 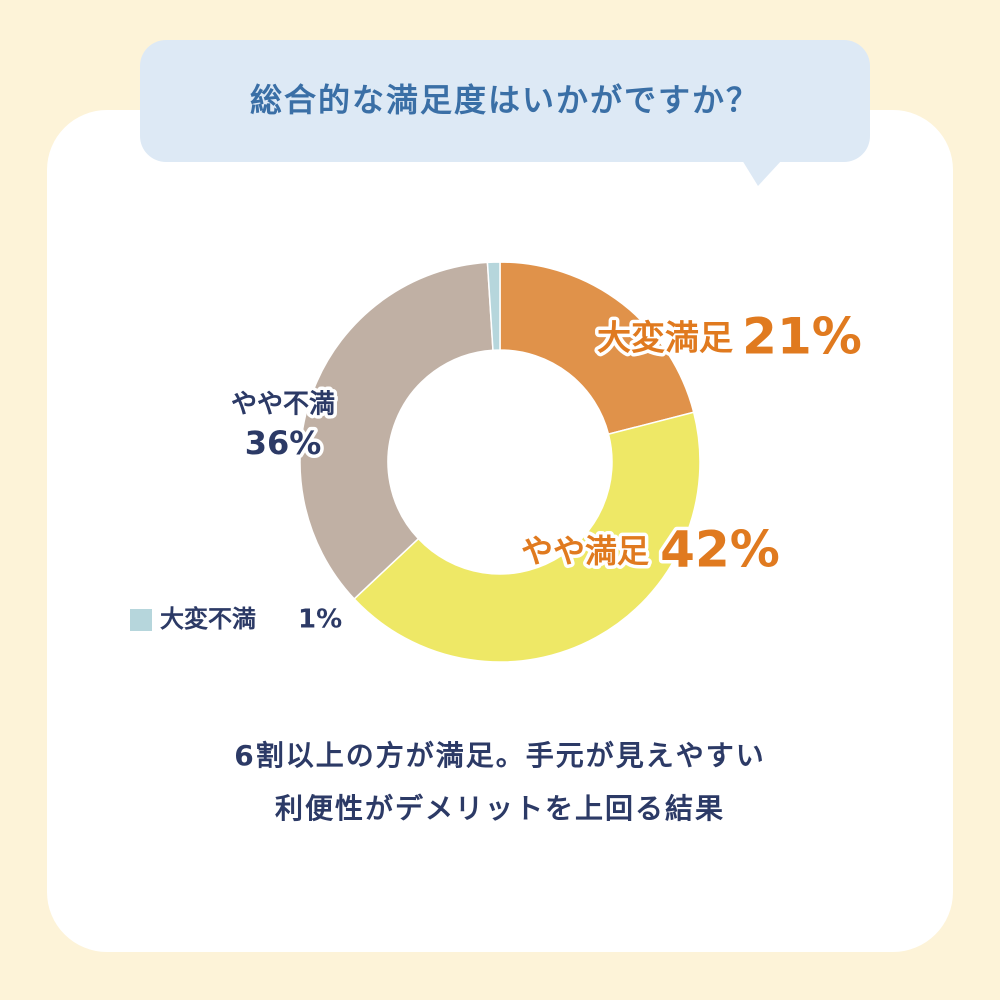 What do you see at coordinates (802, 337) in the screenshot?
I see `value-label: 21%` at bounding box center [802, 337].